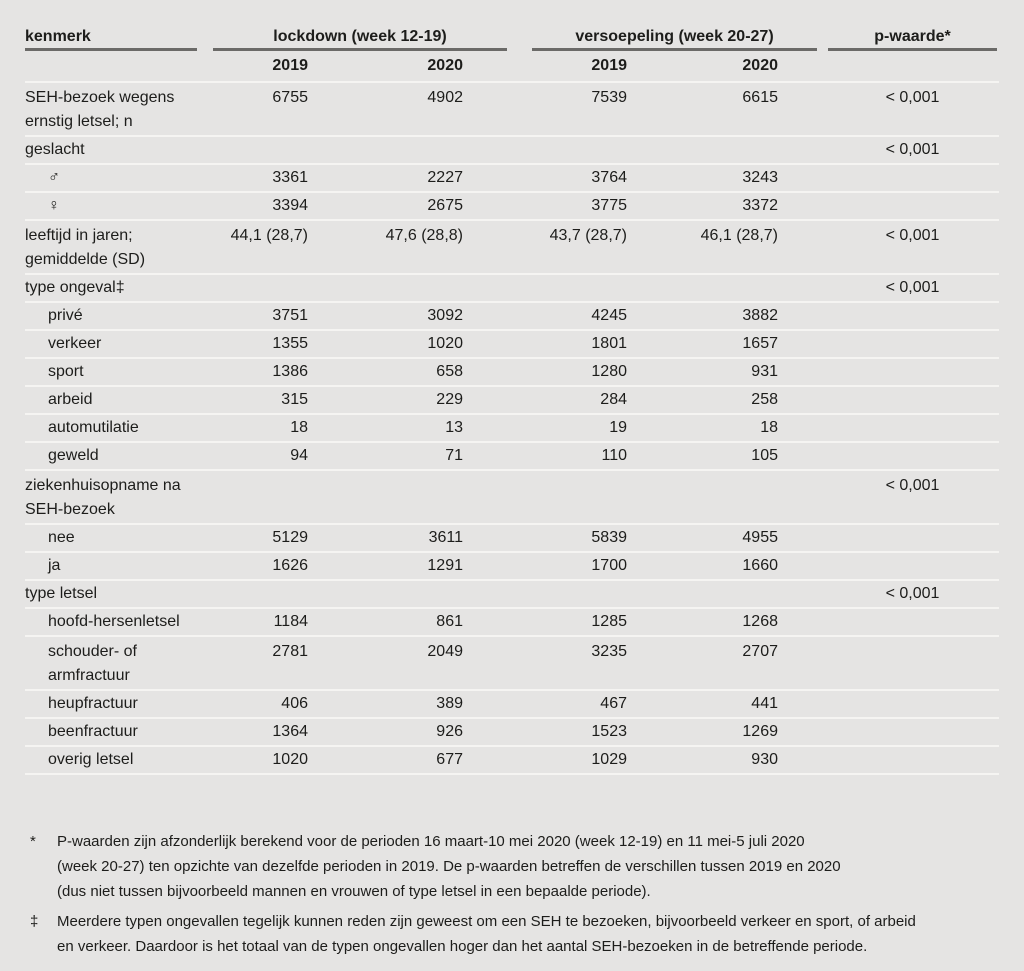  I want to click on cell-value: 3361, so click(290, 177).